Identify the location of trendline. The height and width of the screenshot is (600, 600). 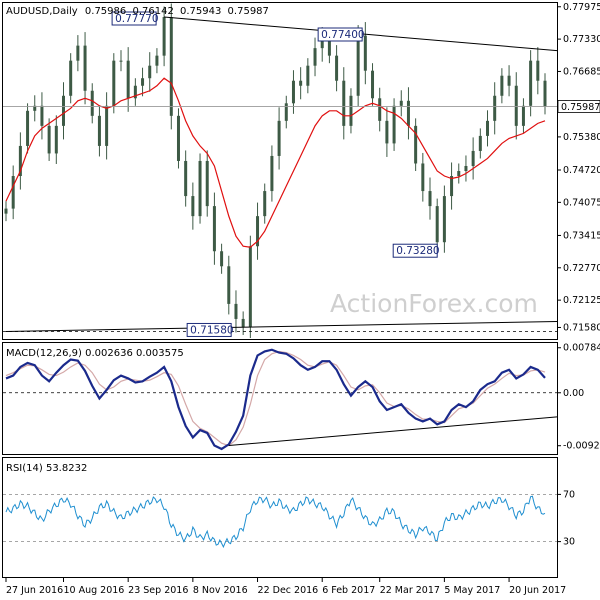
(281, 326).